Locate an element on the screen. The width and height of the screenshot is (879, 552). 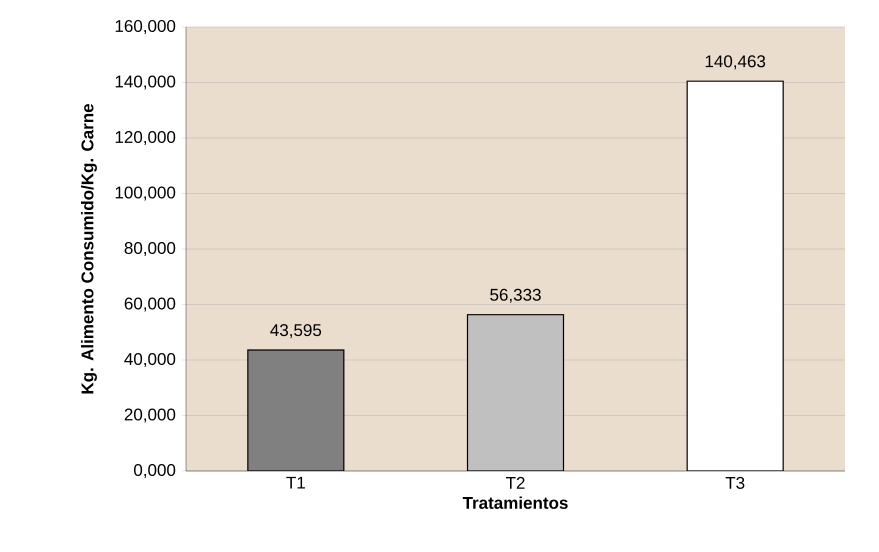
y-tick-label: 20,000 is located at coordinates (150, 415).